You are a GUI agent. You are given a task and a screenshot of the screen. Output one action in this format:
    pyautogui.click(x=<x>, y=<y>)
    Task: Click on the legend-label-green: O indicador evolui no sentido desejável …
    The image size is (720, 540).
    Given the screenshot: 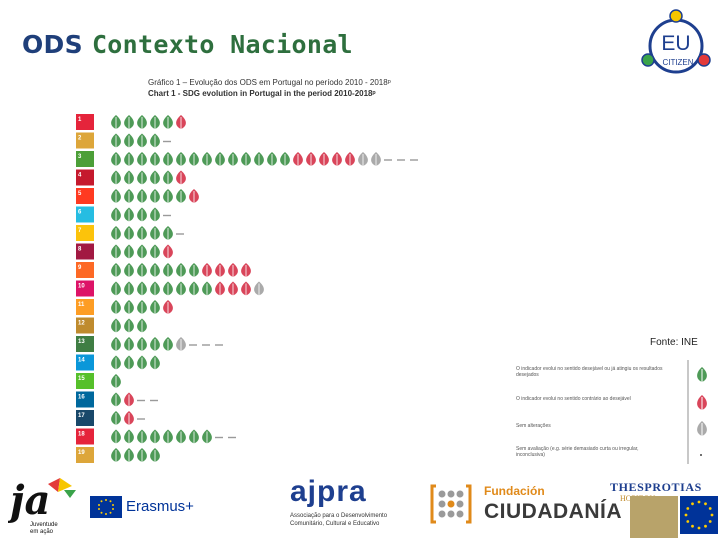 What is the action you would take?
    pyautogui.click(x=589, y=372)
    